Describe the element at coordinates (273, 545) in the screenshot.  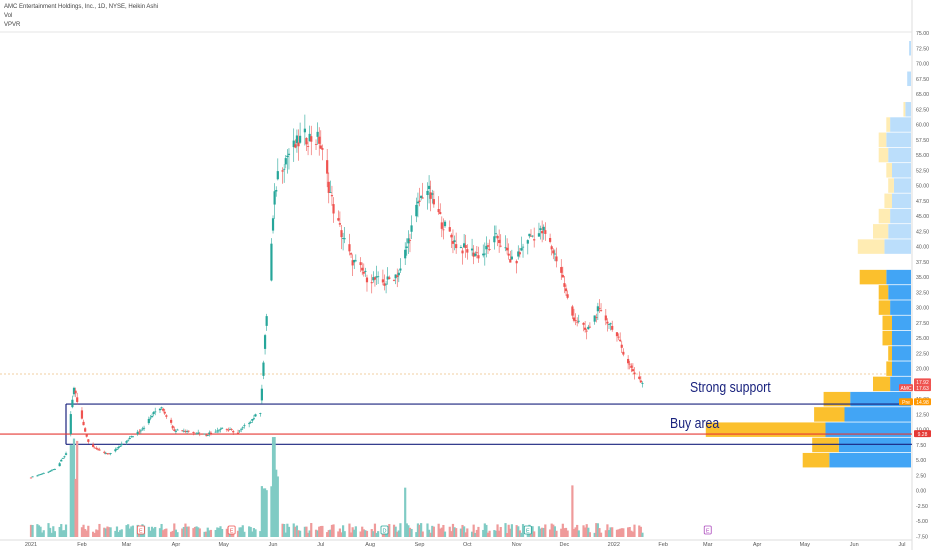
I see `x-tick-label: Jun` at that location.